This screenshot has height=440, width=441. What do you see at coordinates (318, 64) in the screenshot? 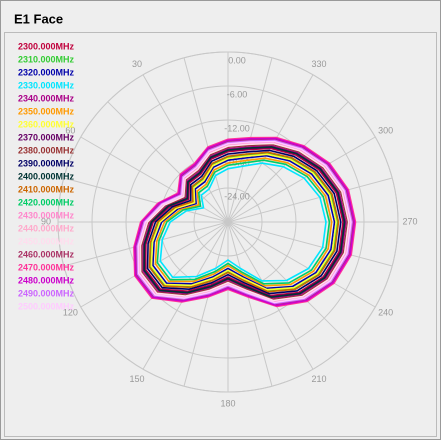
I see `theta-tick-label: 330` at bounding box center [318, 64].